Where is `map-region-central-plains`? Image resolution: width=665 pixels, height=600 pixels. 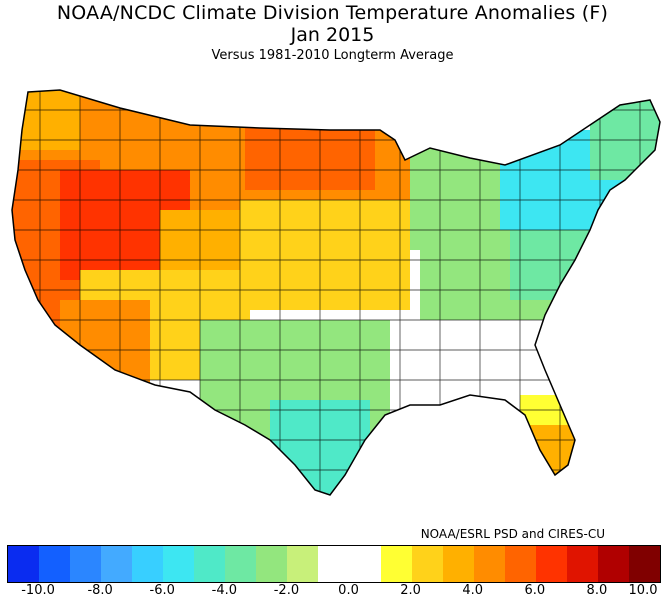 map-region-central-plains is located at coordinates (325, 255).